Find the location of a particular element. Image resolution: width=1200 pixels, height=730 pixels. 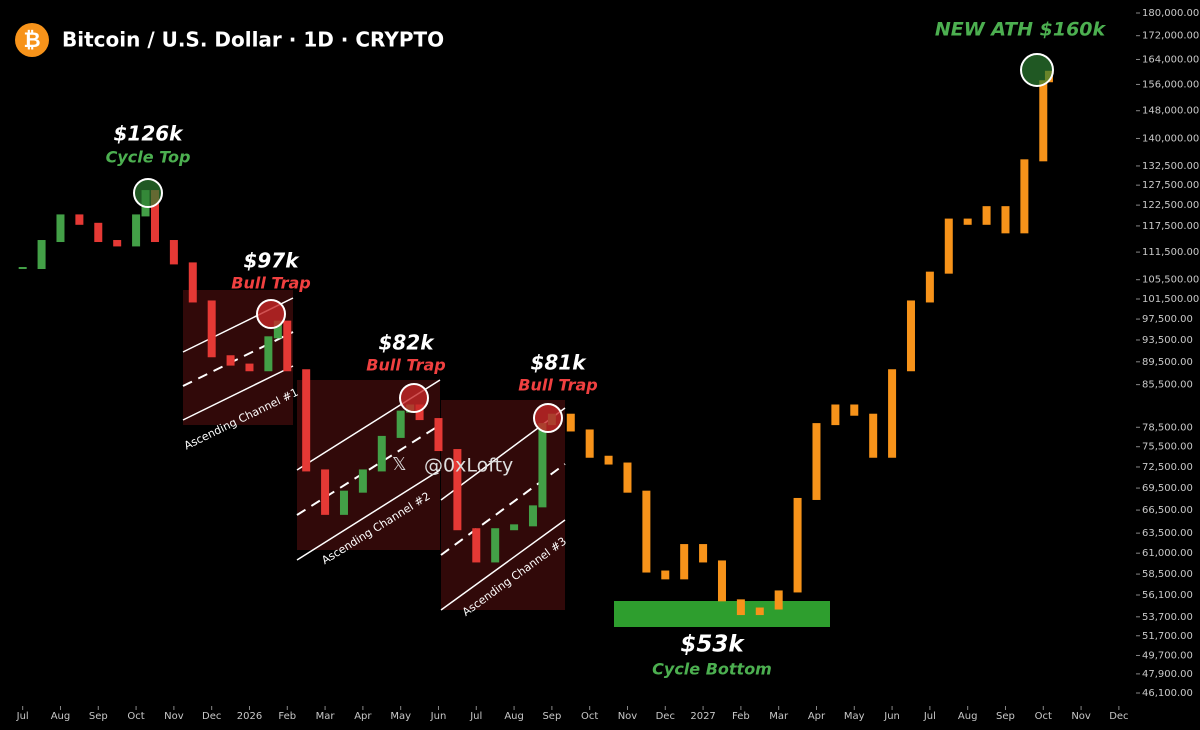

watermark-icon: 𝕏 is located at coordinates (399, 464).